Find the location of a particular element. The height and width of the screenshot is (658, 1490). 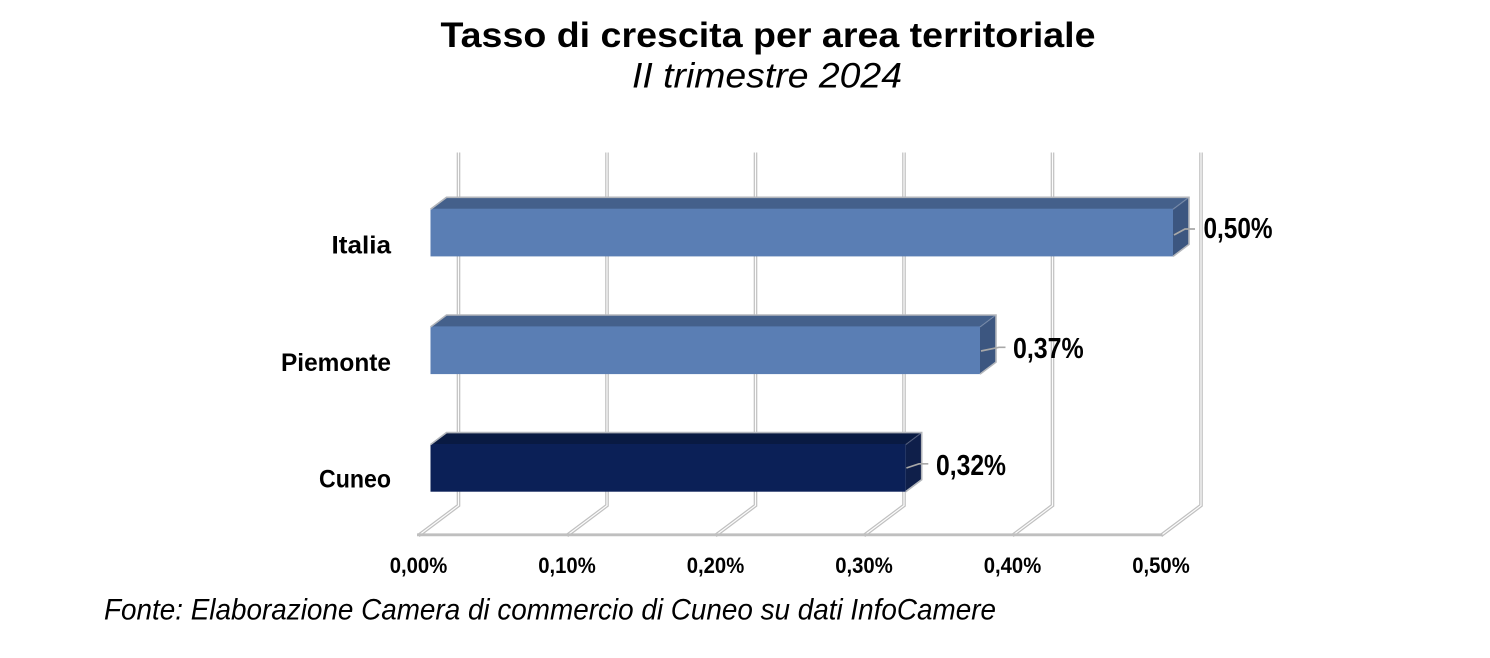

svg-text: Cuneo is located at coordinates (355, 480).